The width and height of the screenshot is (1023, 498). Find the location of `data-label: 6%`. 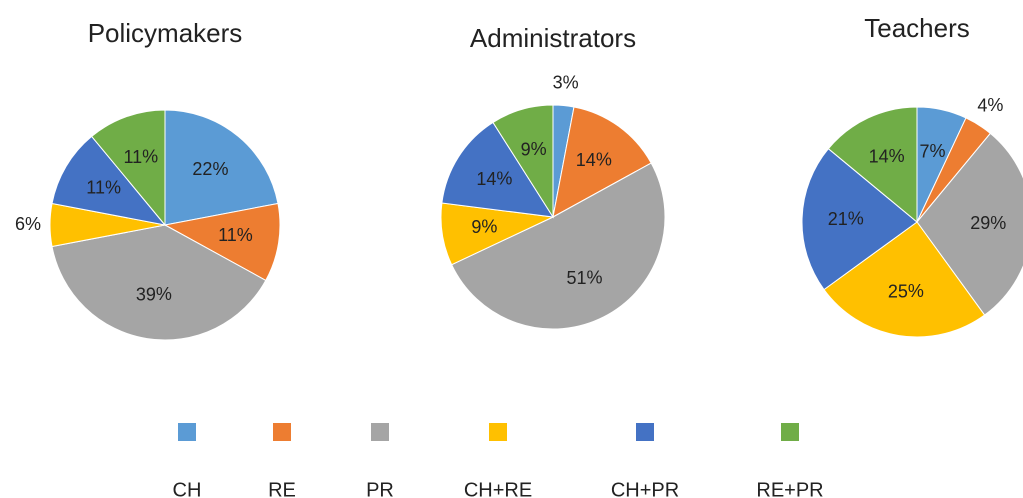

data-label: 6% is located at coordinates (28, 224).